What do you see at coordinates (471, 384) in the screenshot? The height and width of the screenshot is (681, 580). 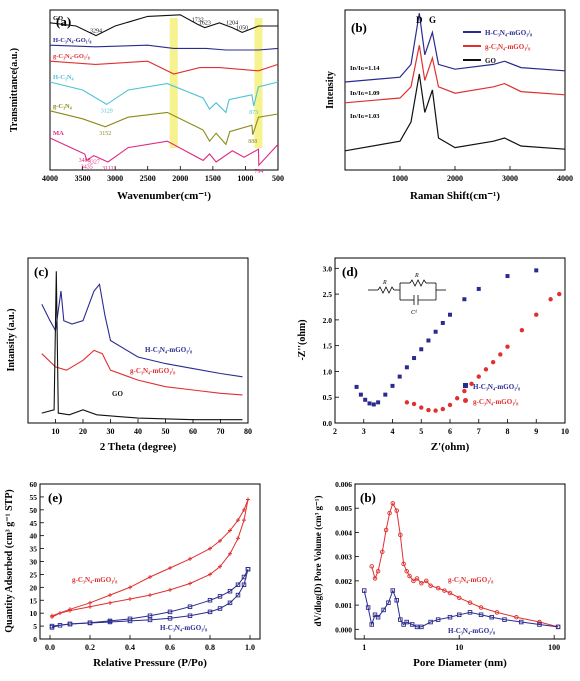 I see `panel-d-point-g-C3N4-mGO1/8-9` at bounding box center [471, 384].